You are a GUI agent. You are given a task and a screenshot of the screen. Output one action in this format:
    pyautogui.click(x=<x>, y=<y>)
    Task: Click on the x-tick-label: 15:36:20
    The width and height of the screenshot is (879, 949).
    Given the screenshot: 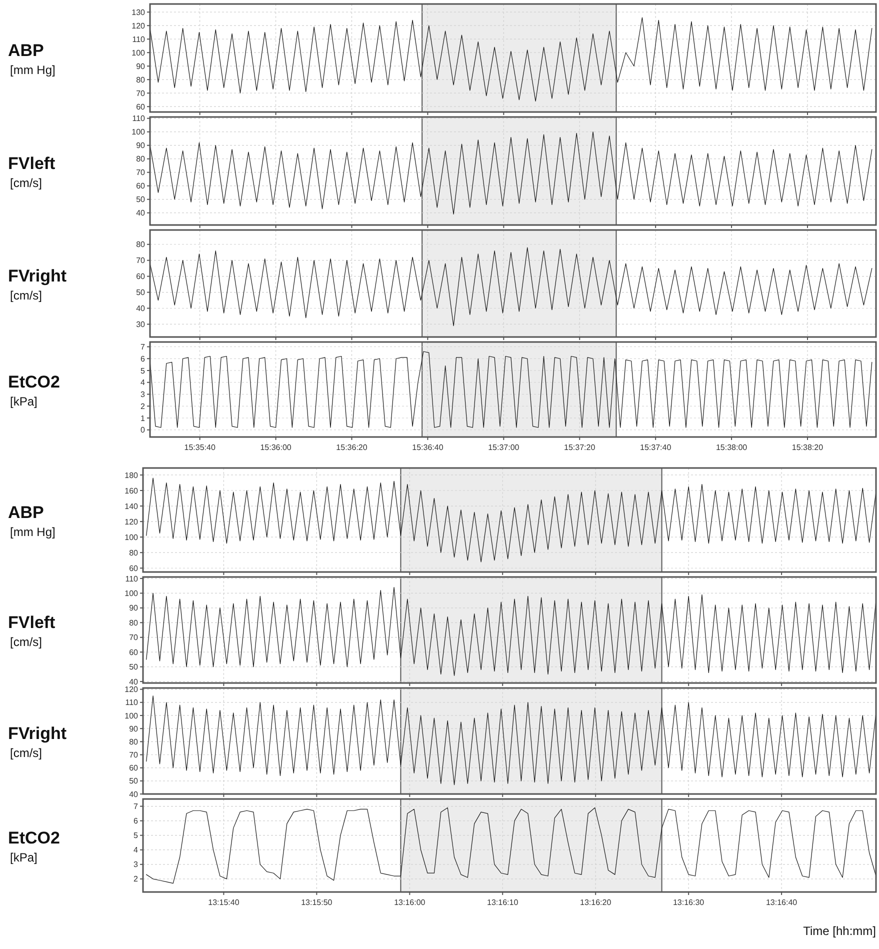 What is the action you would take?
    pyautogui.click(x=352, y=447)
    